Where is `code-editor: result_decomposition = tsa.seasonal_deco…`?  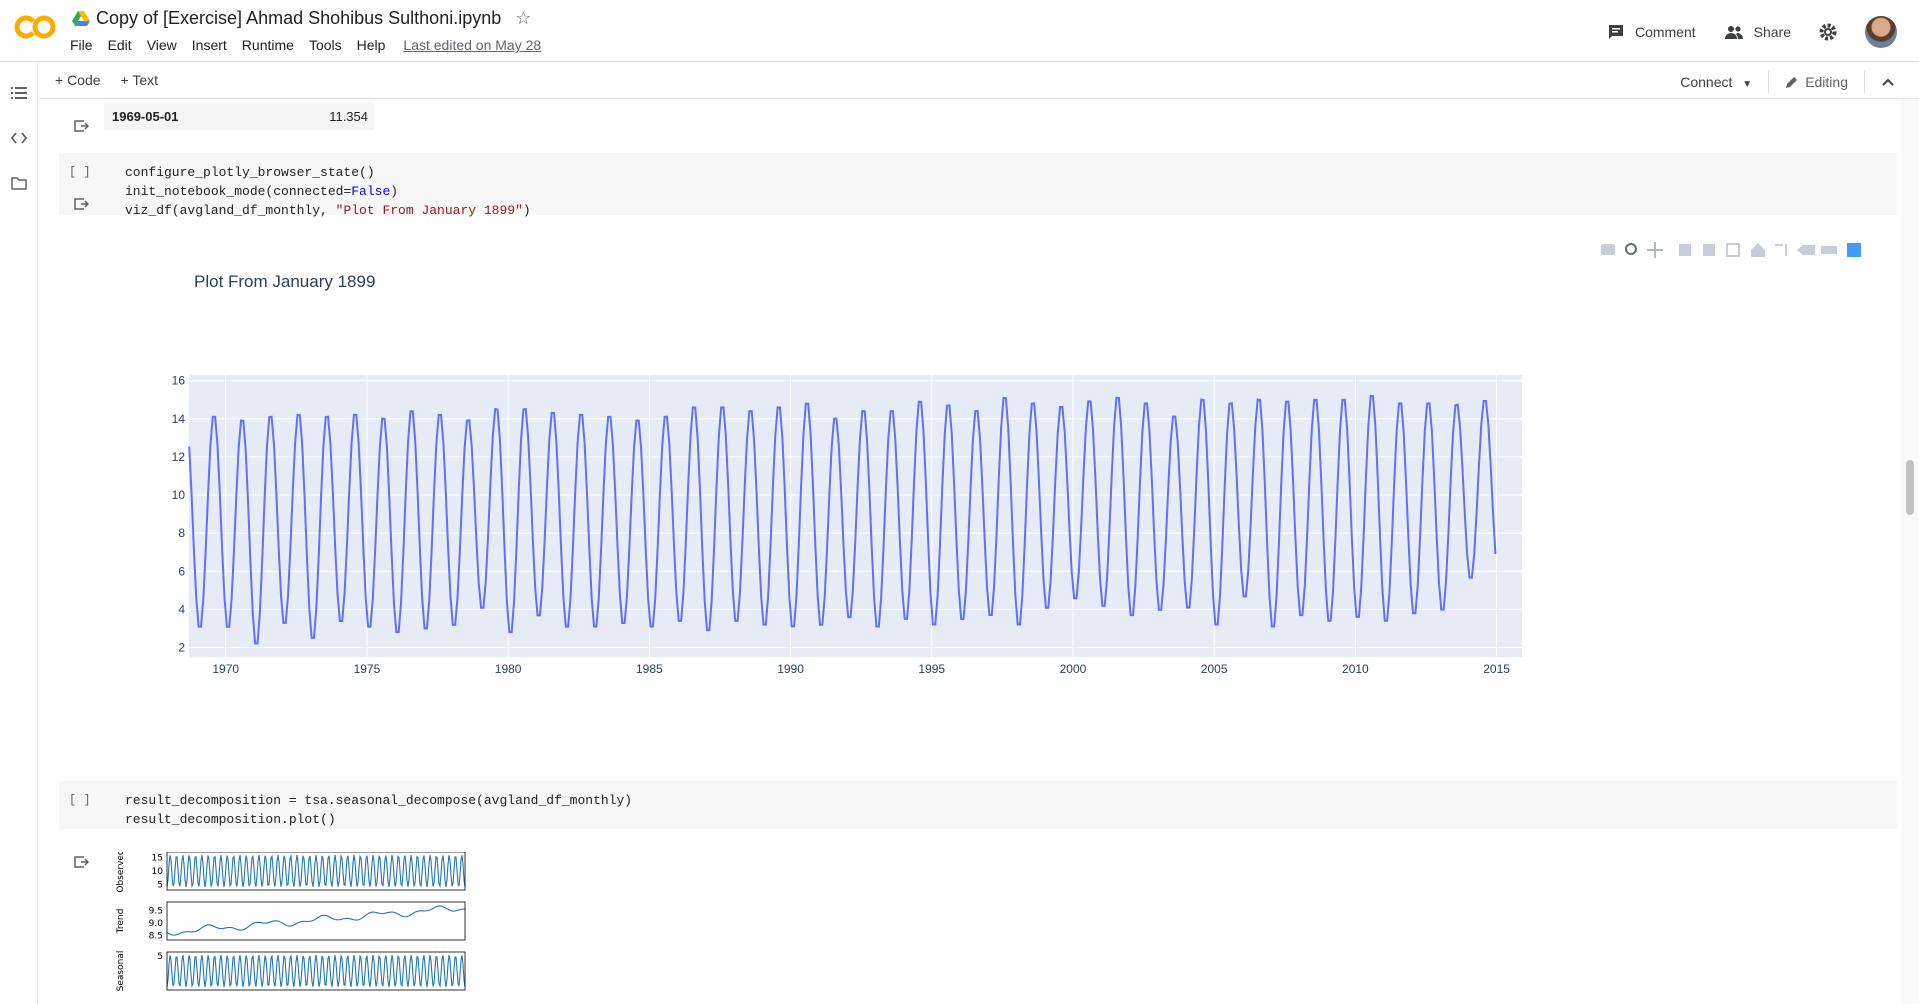 code-editor: result_decomposition = tsa.seasonal_deco… is located at coordinates (378, 810).